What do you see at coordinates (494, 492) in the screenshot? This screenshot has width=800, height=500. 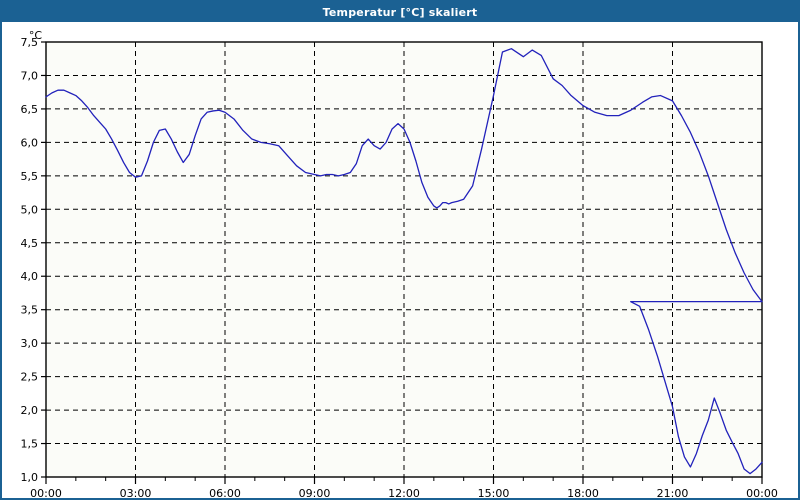 I see `x-axis-time-label: 15:00` at bounding box center [494, 492].